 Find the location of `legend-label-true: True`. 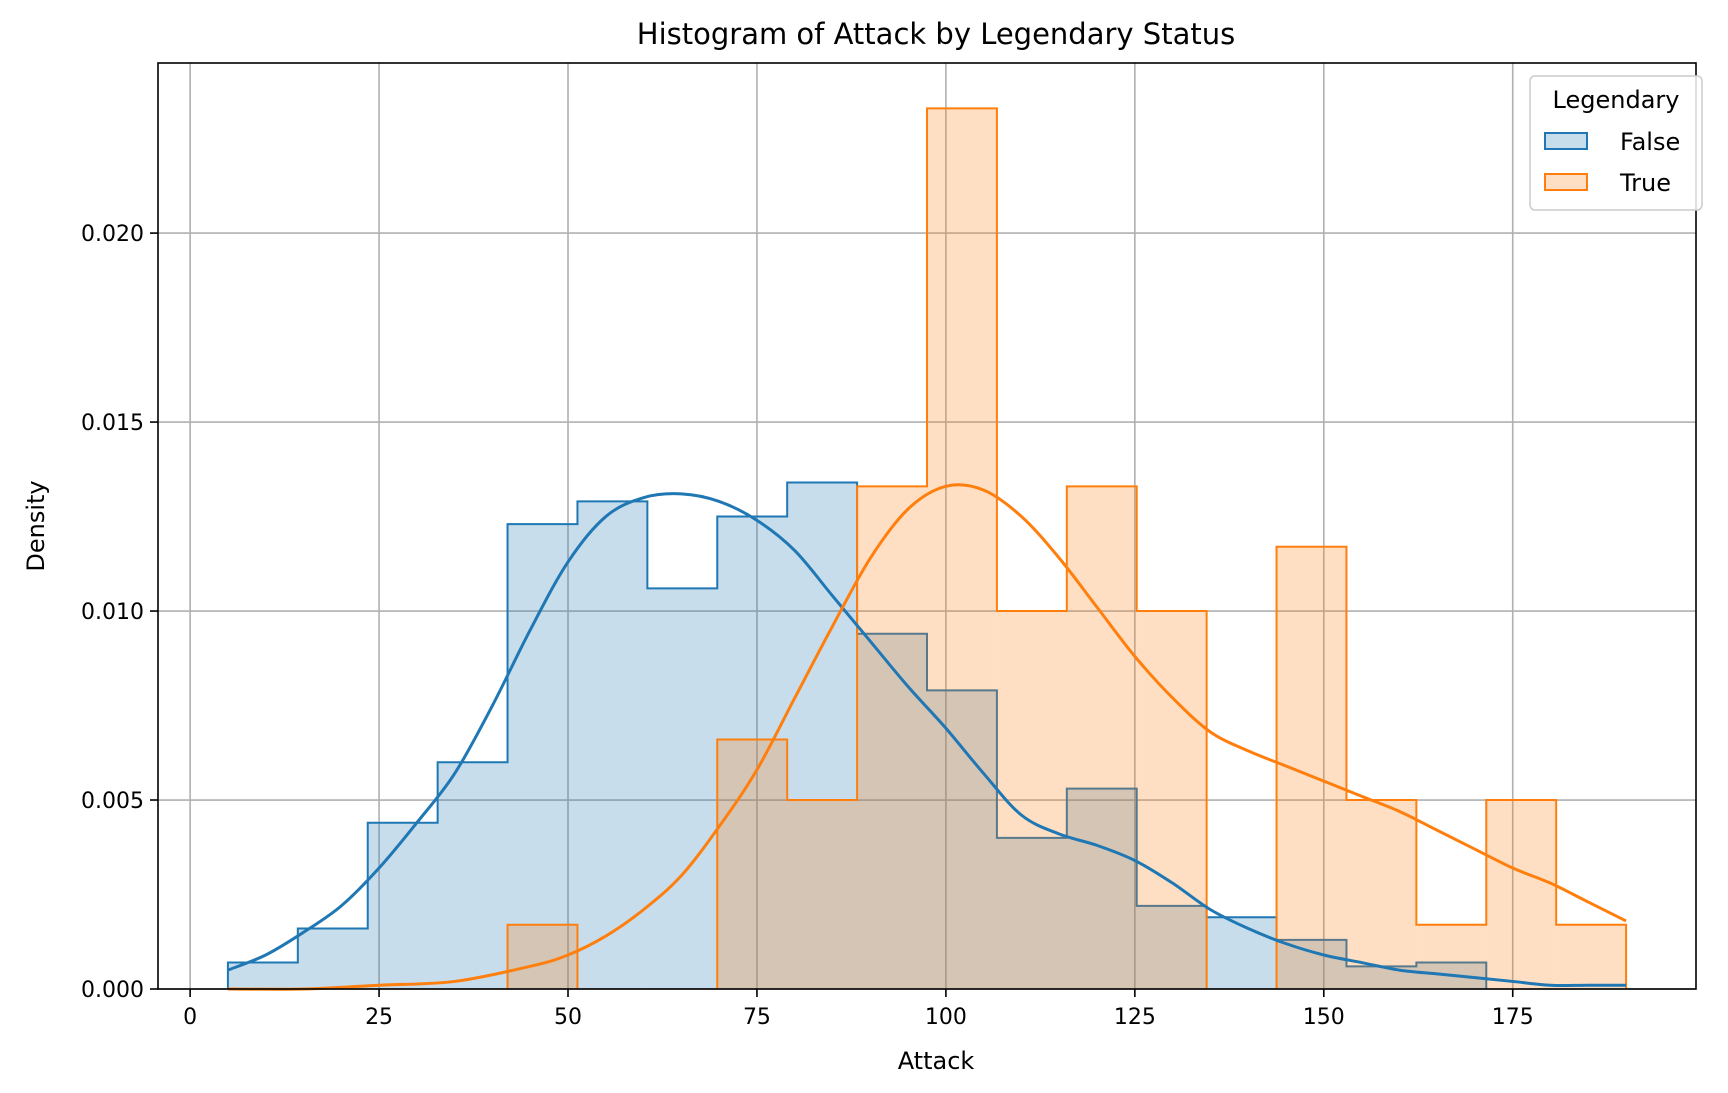

legend-label-true: True is located at coordinates (1645, 183).